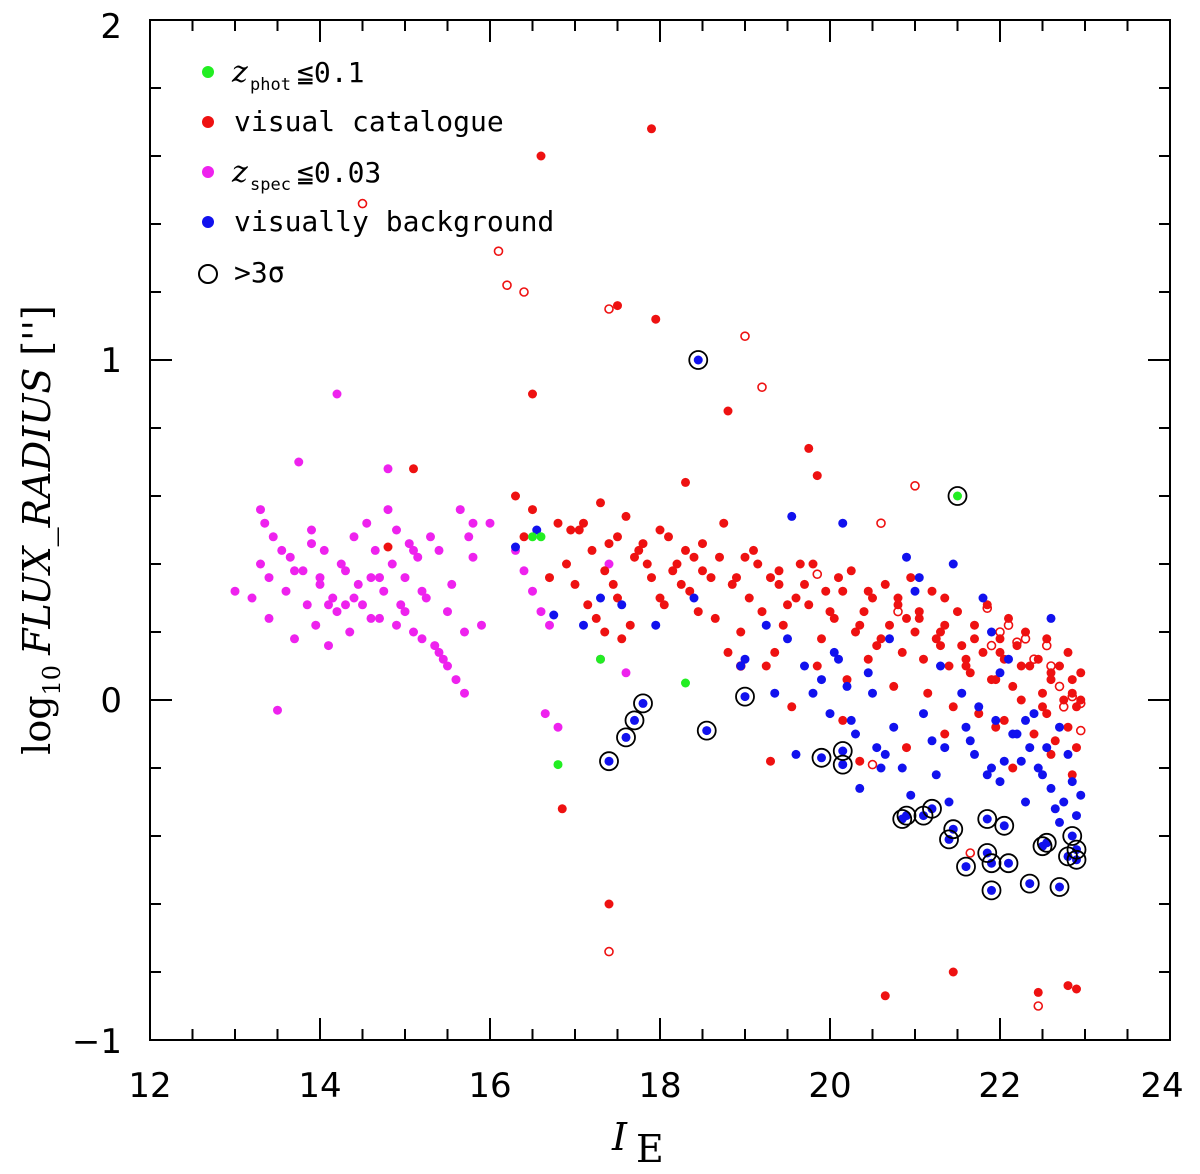 The height and width of the screenshot is (1174, 1200). Describe the element at coordinates (208, 172) in the screenshot. I see `legend-marker-spectroscopic` at that location.